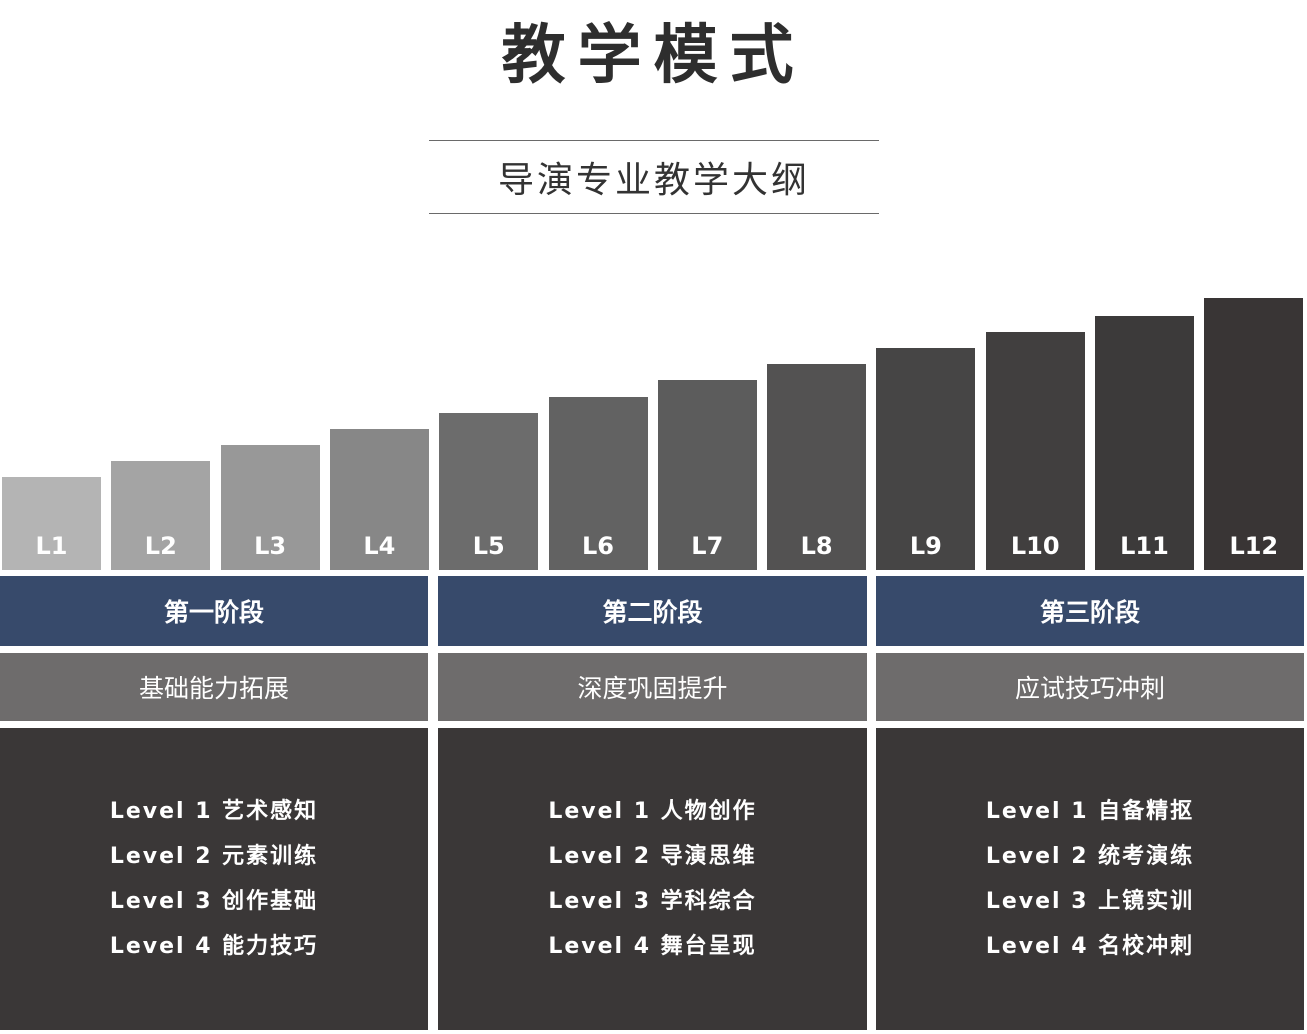  What do you see at coordinates (1035, 451) in the screenshot?
I see `level-bar-l10: L10` at bounding box center [1035, 451].